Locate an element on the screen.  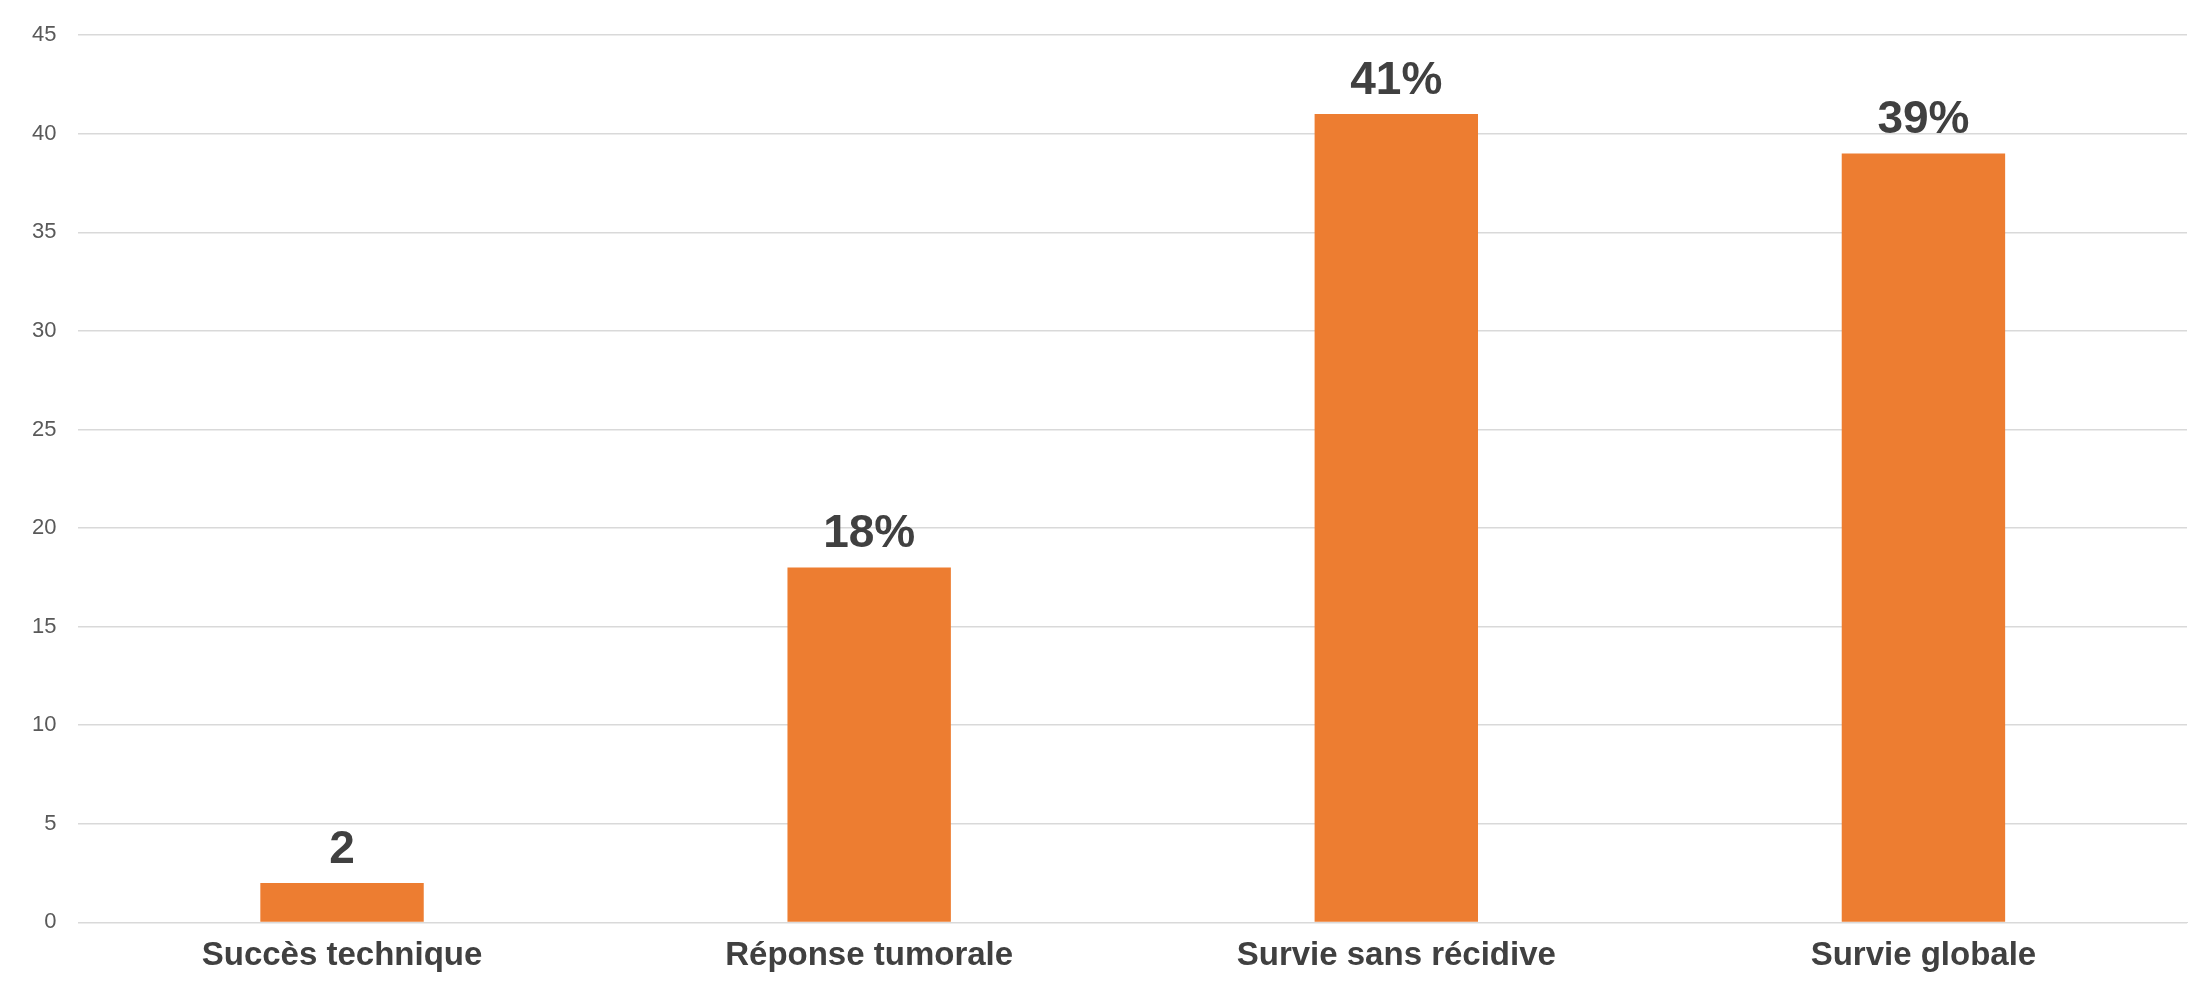
y-tick-label: 45 is located at coordinates (44, 34).